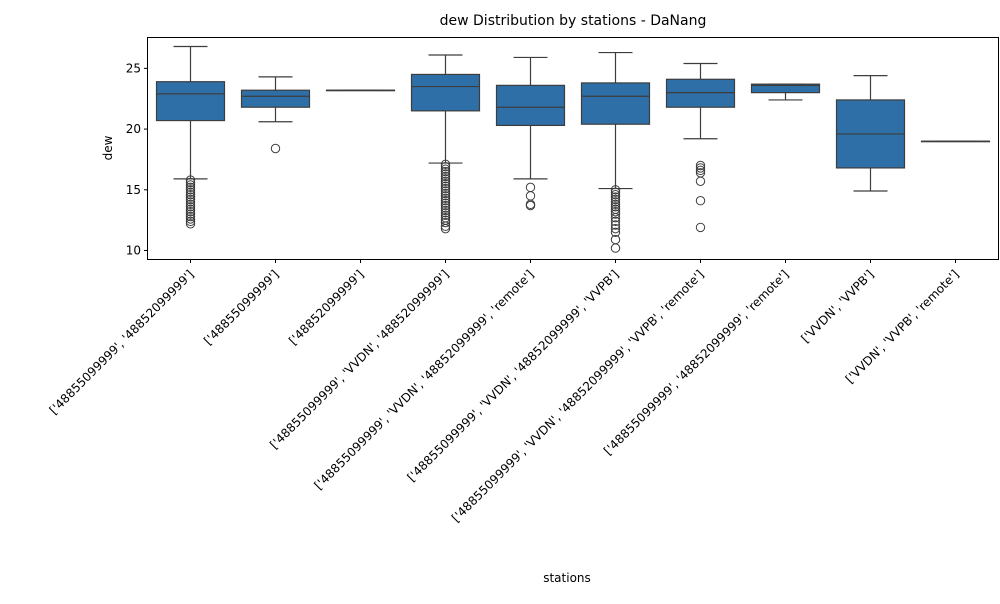 This screenshot has height=604, width=1000. Describe the element at coordinates (133, 251) in the screenshot. I see `y-tick-label: 10` at that location.